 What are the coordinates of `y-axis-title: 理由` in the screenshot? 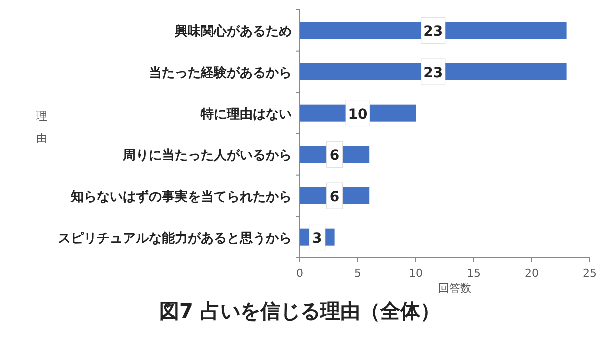 It's located at (42, 127).